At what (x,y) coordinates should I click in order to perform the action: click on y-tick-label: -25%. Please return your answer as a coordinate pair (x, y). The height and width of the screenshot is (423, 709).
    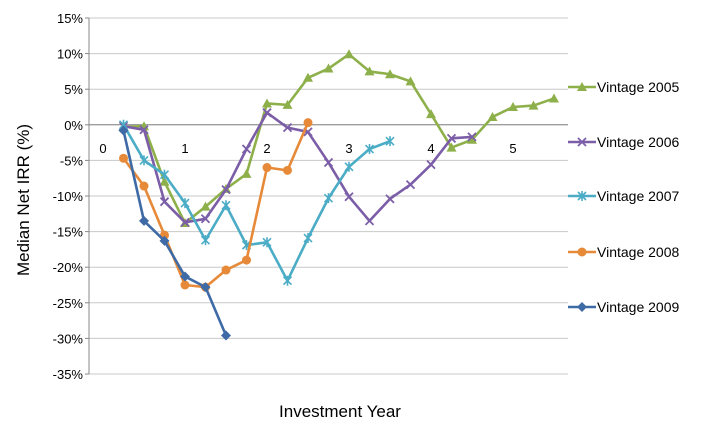
    Looking at the image, I should click on (68, 303).